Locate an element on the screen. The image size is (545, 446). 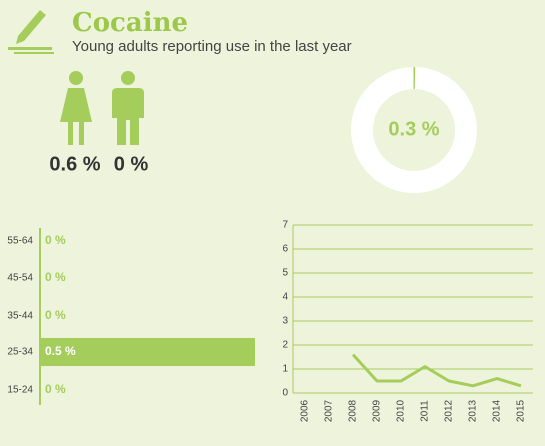
category-label: 35-44 is located at coordinates (20, 316).